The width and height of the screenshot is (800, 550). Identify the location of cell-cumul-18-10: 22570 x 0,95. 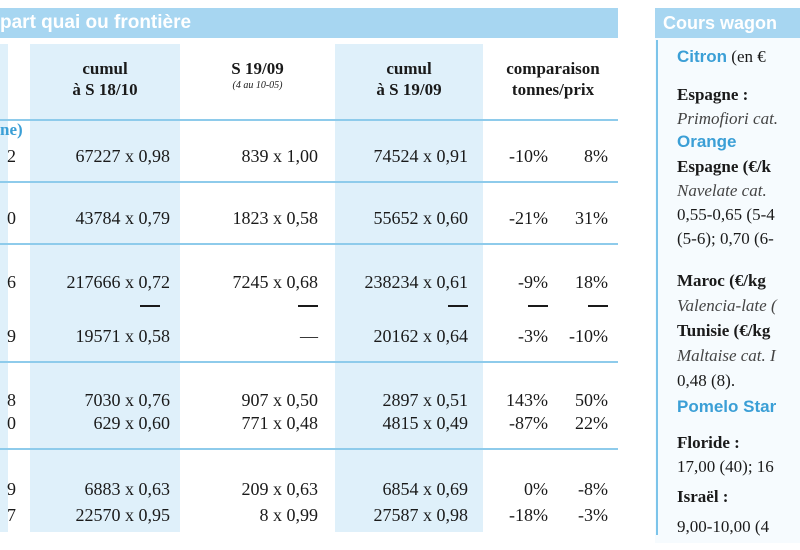
(123, 515).